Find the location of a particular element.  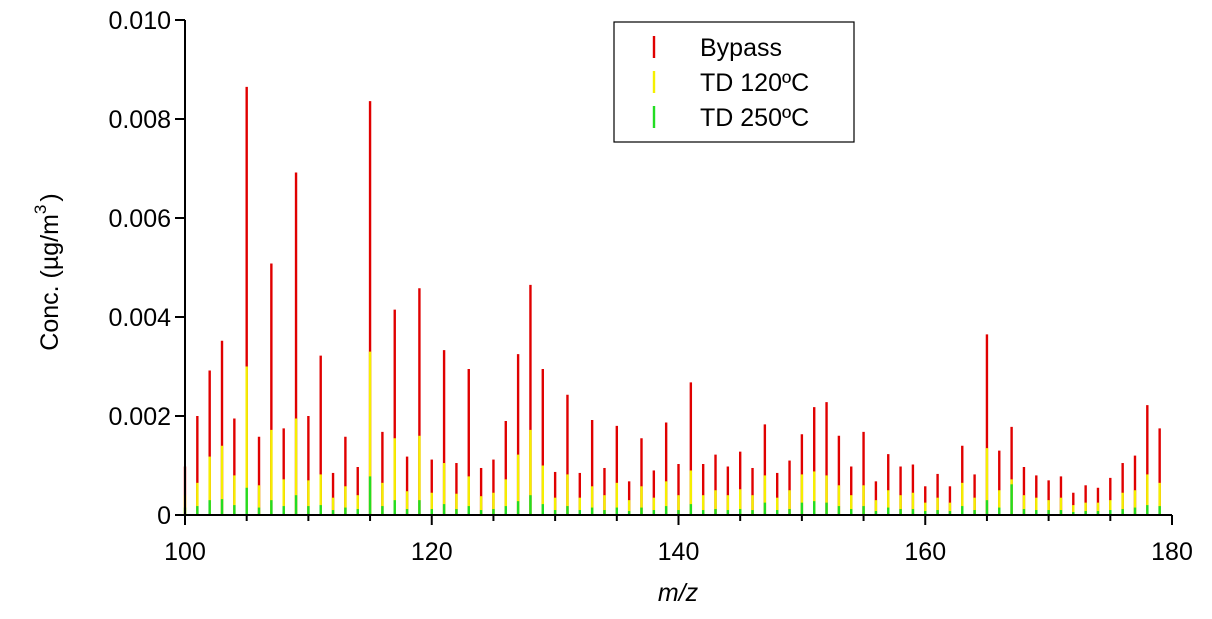

x-tick-label: 120 is located at coordinates (432, 552).